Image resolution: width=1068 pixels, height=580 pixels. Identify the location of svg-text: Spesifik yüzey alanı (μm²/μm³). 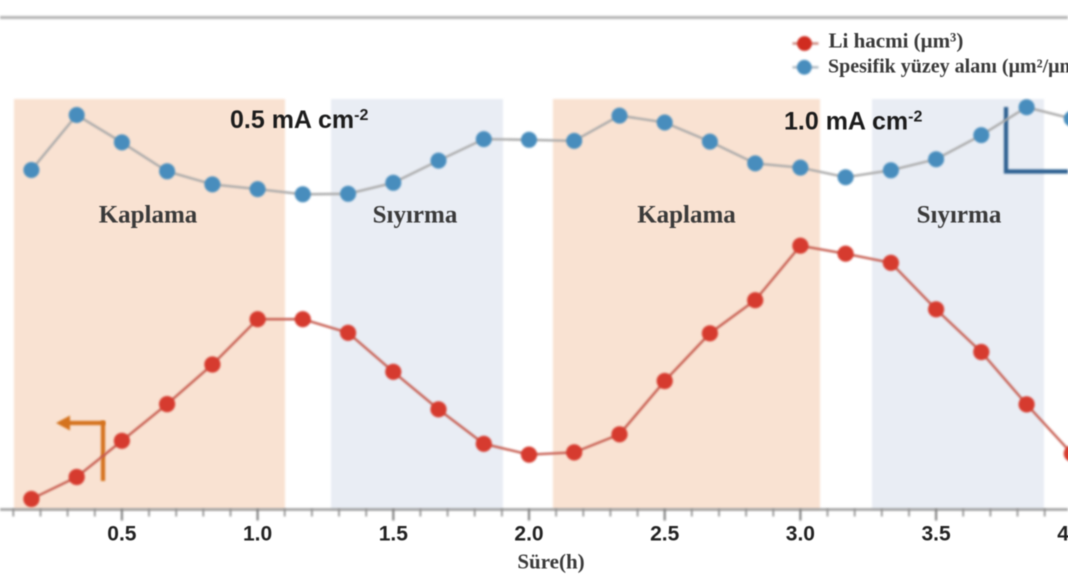
(948, 67).